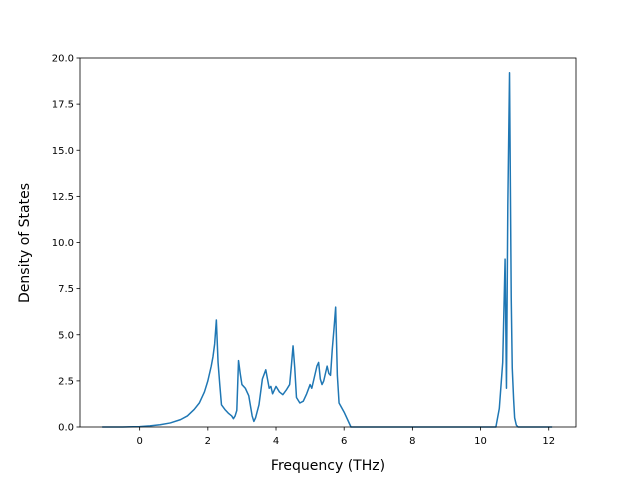 This screenshot has height=480, width=640. Describe the element at coordinates (63, 105) in the screenshot. I see `y-tick-label: 17.5` at that location.